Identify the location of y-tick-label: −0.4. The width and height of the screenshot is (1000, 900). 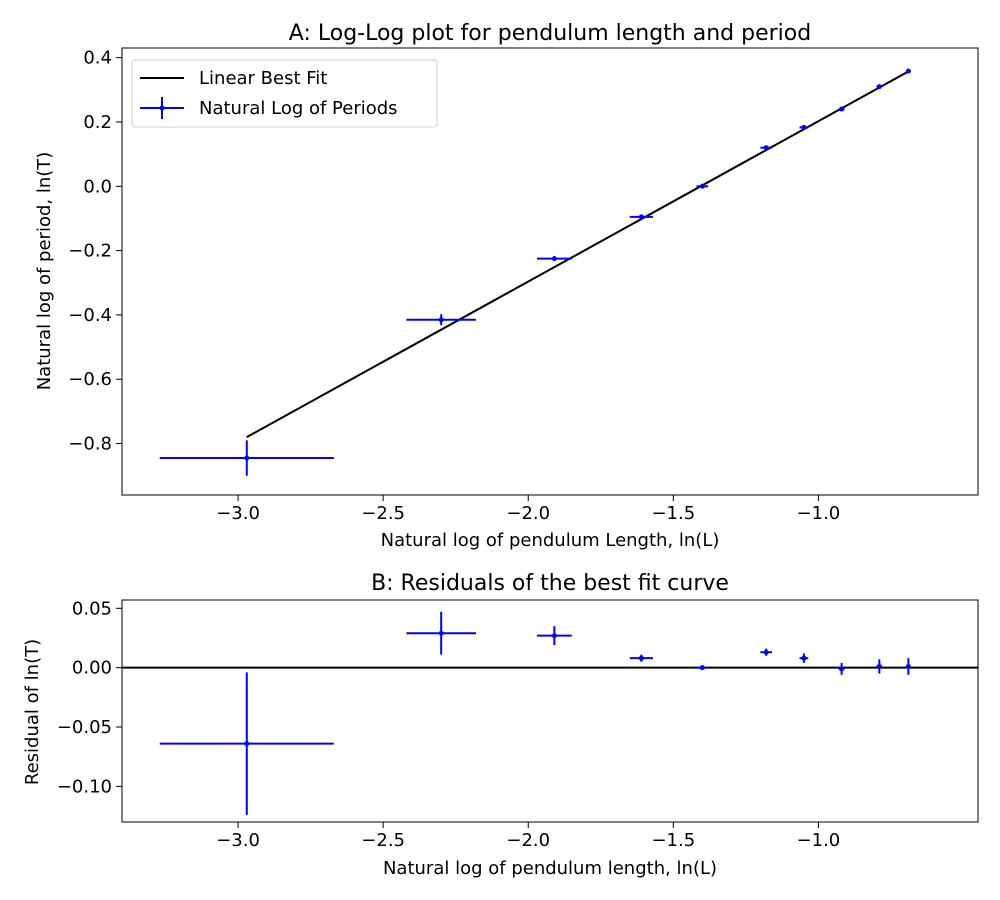
(90, 315).